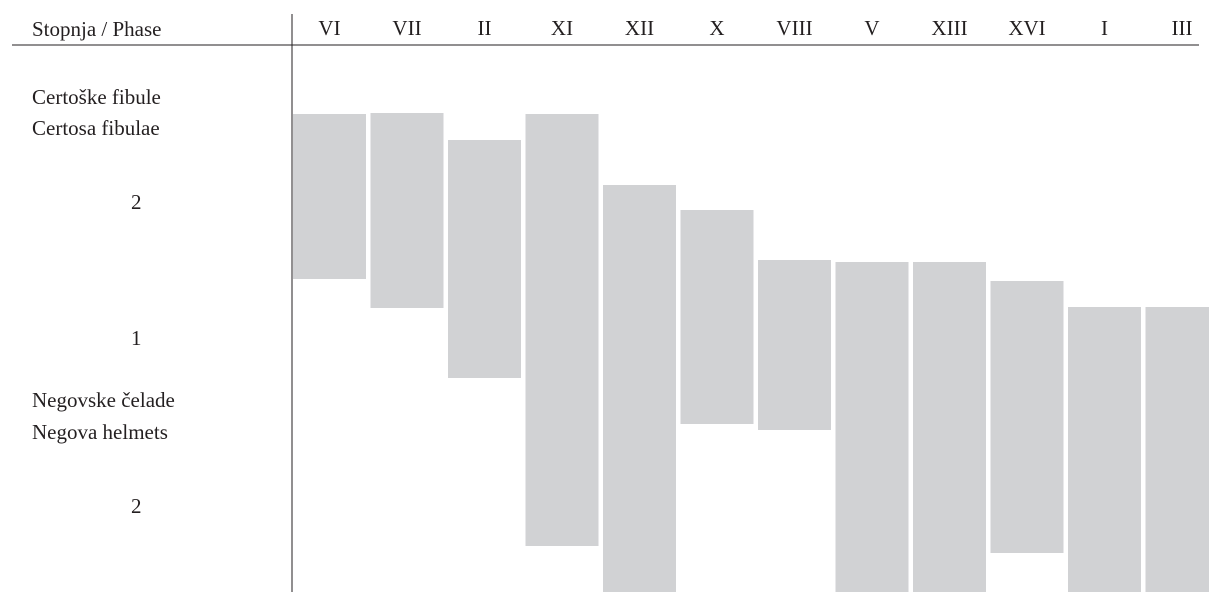 Image resolution: width=1209 pixels, height=592 pixels. What do you see at coordinates (949, 427) in the screenshot?
I see `bar-phase-xiii` at bounding box center [949, 427].